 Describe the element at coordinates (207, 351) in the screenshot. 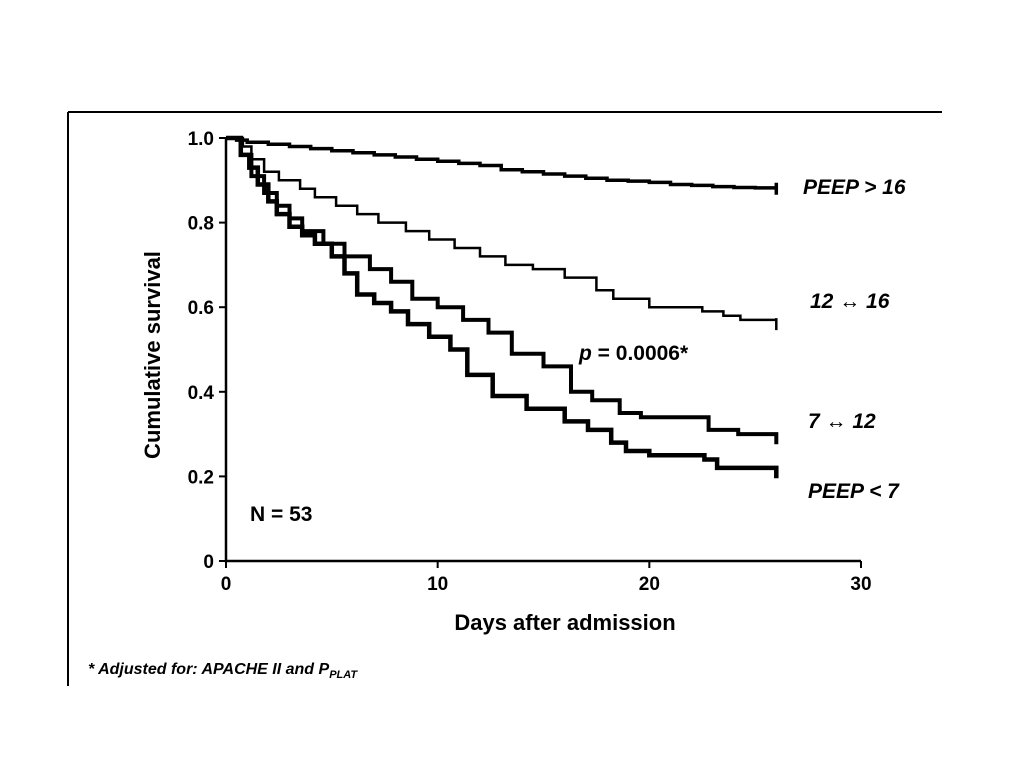

I see `y-axis-ticks: 0 0.2 0.4 0.6 0.8 1.0` at that location.